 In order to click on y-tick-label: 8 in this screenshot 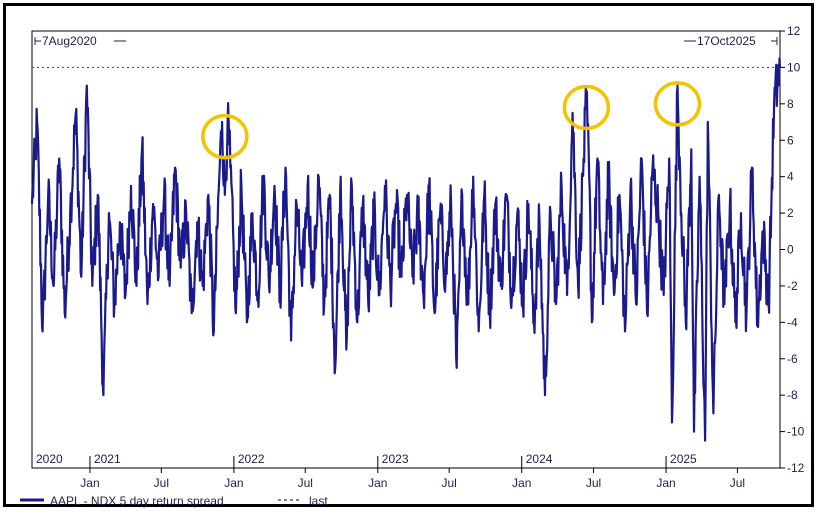, I will do `click(790, 104)`.